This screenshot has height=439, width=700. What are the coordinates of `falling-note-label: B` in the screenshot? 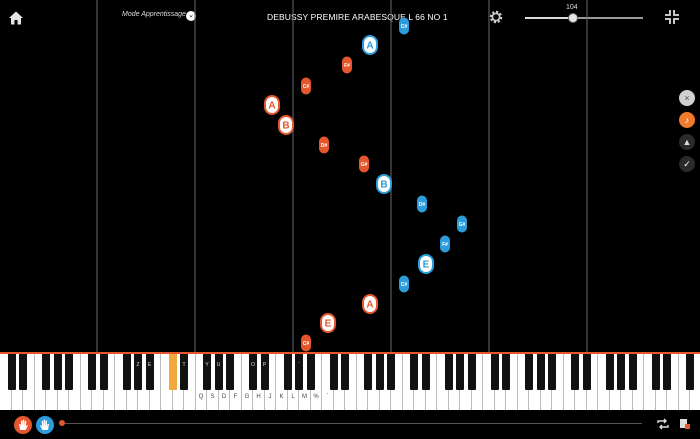 It's located at (285, 126).